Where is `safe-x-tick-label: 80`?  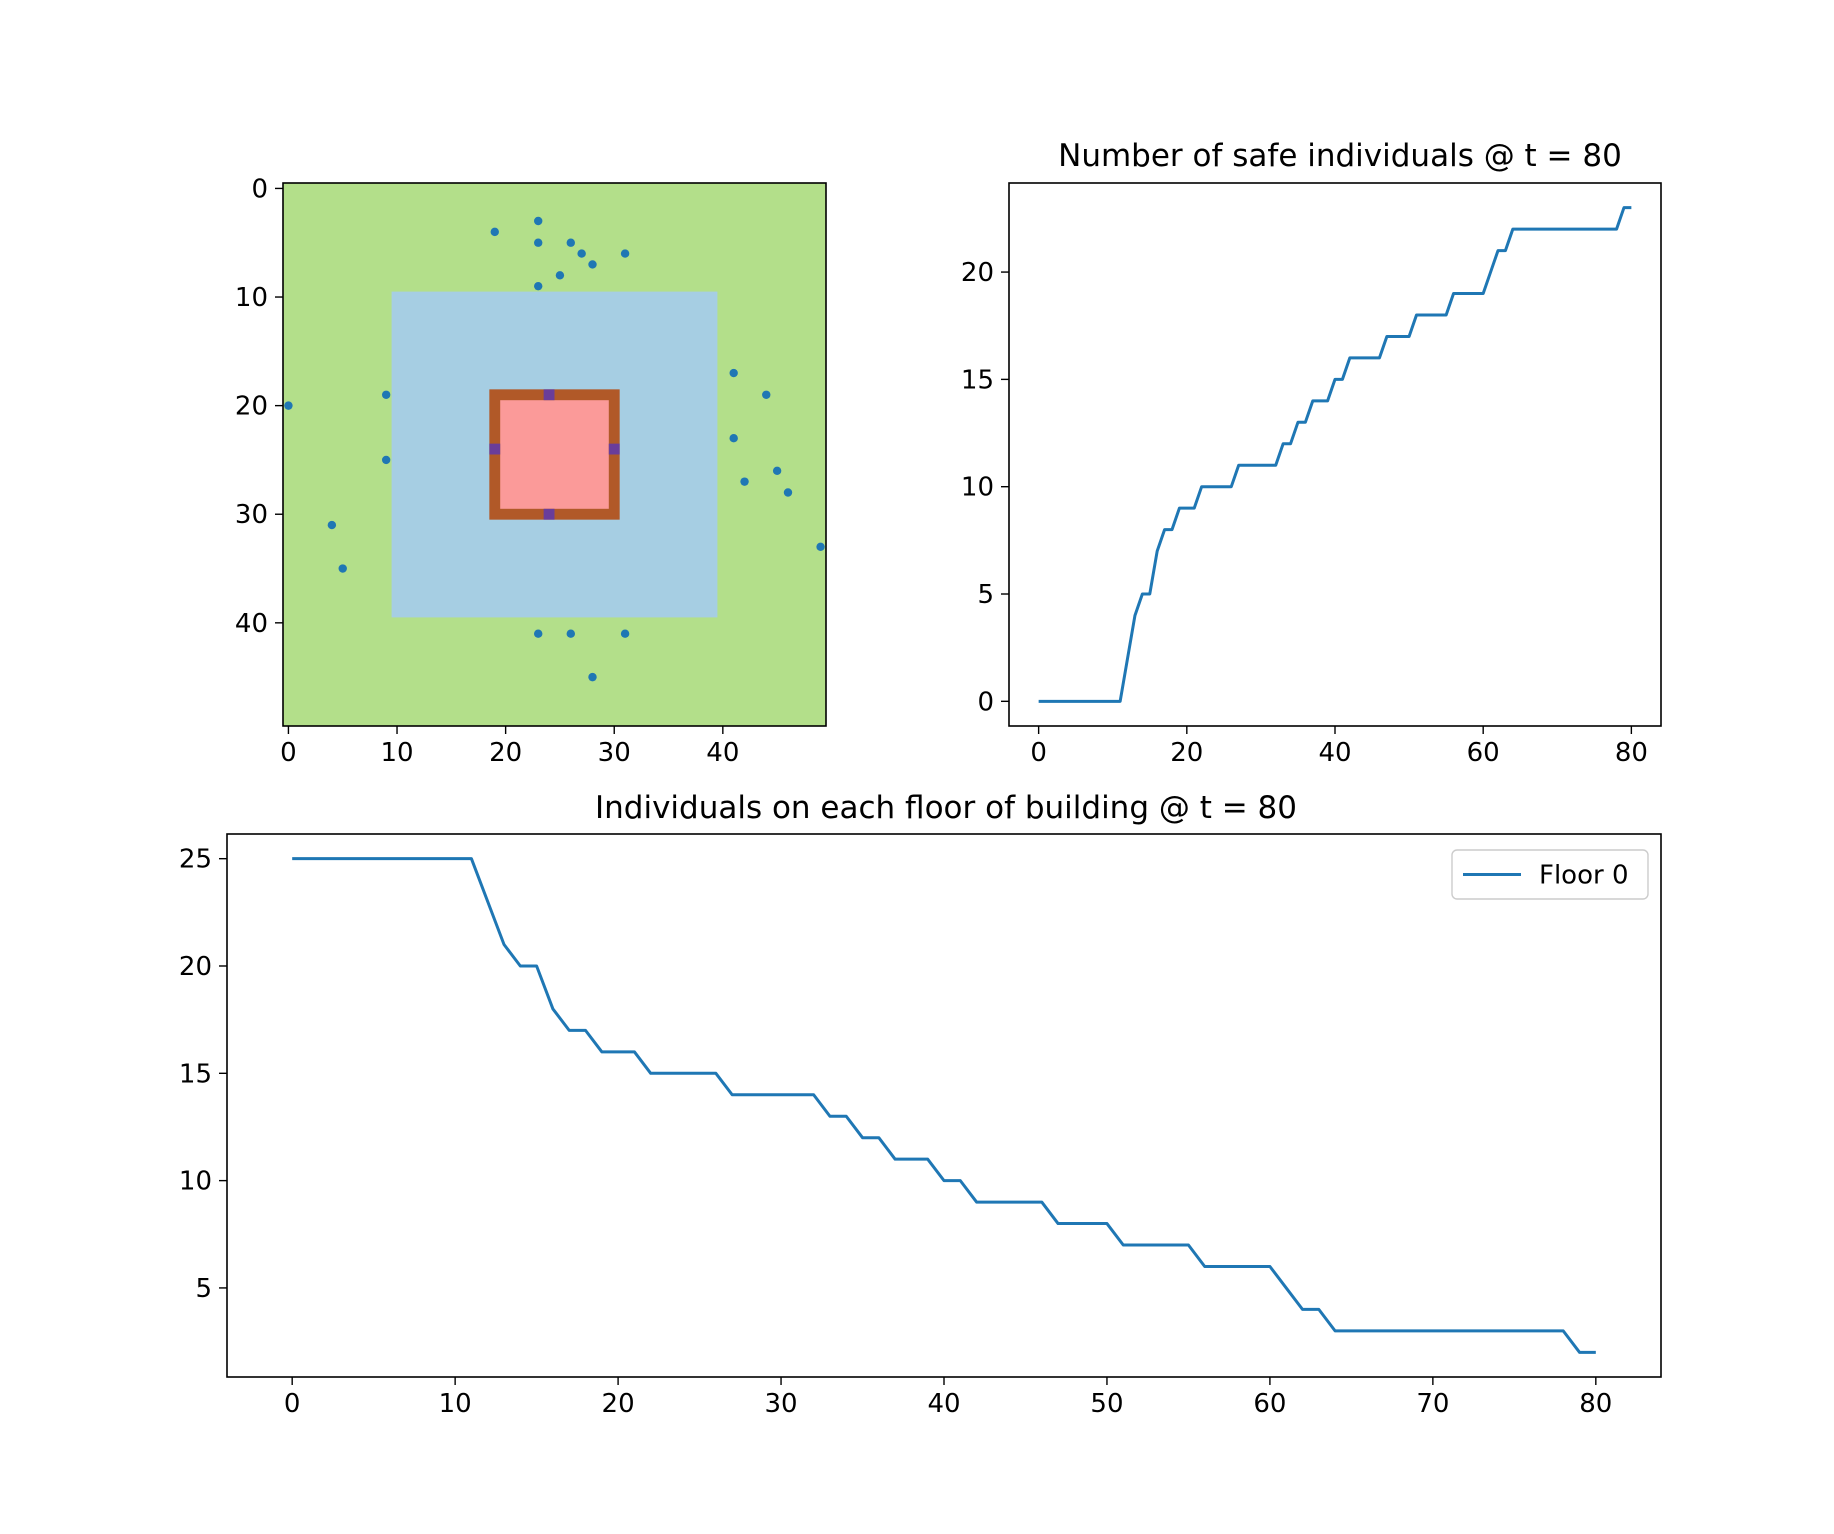 safe-x-tick-label: 80 is located at coordinates (1631, 753).